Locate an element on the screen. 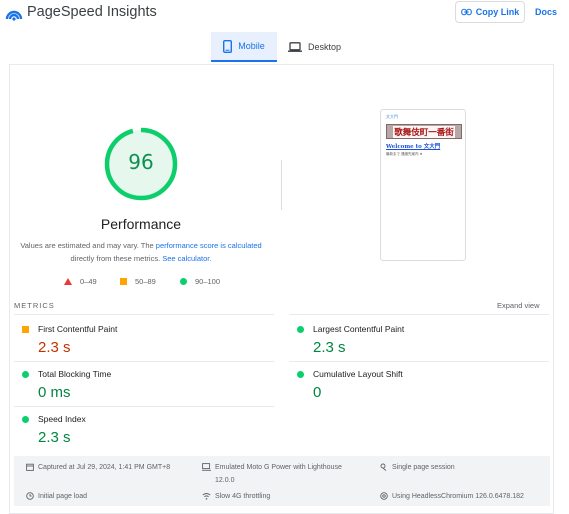 The height and width of the screenshot is (514, 569). metric-name: First Contentful Paint is located at coordinates (78, 329).